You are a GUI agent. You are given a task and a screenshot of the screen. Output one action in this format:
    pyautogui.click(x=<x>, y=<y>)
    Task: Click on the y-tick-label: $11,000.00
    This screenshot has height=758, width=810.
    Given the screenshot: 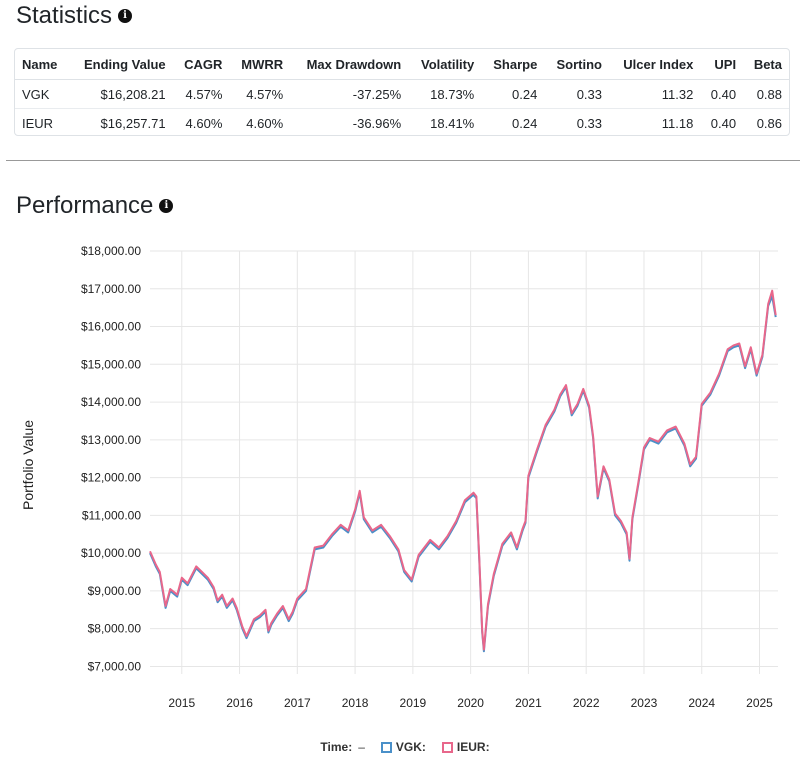 What is the action you would take?
    pyautogui.click(x=111, y=515)
    